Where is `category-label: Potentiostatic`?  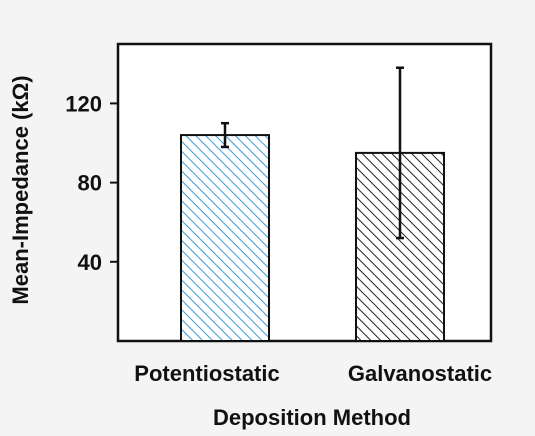 category-label: Potentiostatic is located at coordinates (206, 373).